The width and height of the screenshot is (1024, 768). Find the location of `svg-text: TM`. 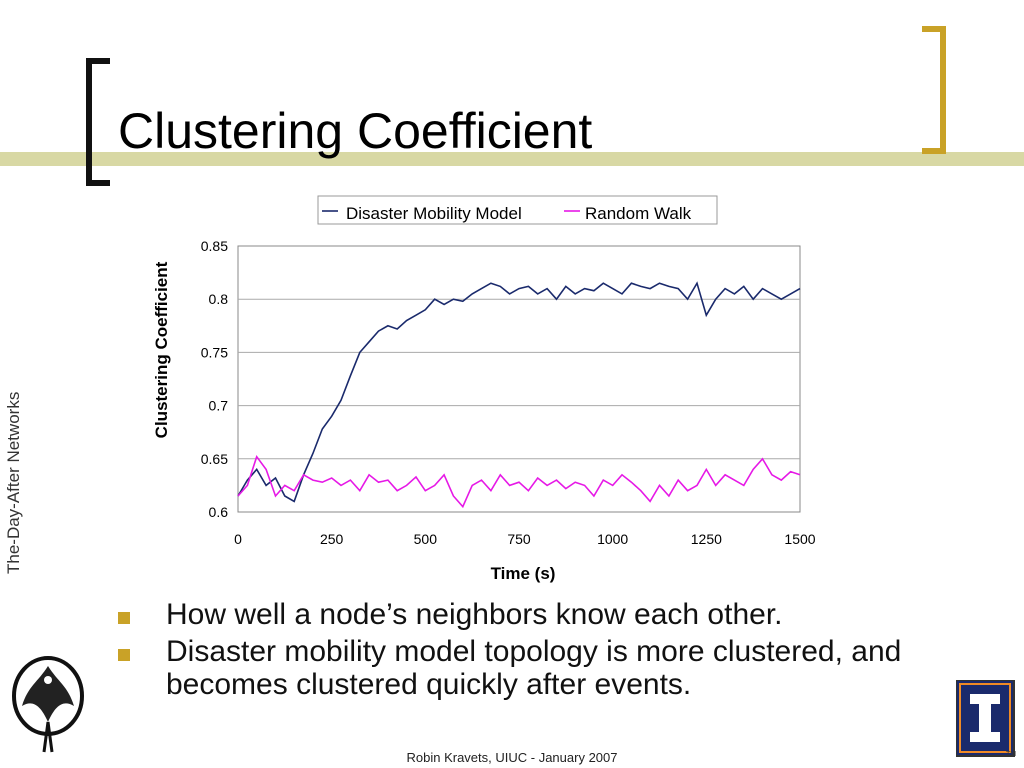

svg-text: TM is located at coordinates (1011, 754).